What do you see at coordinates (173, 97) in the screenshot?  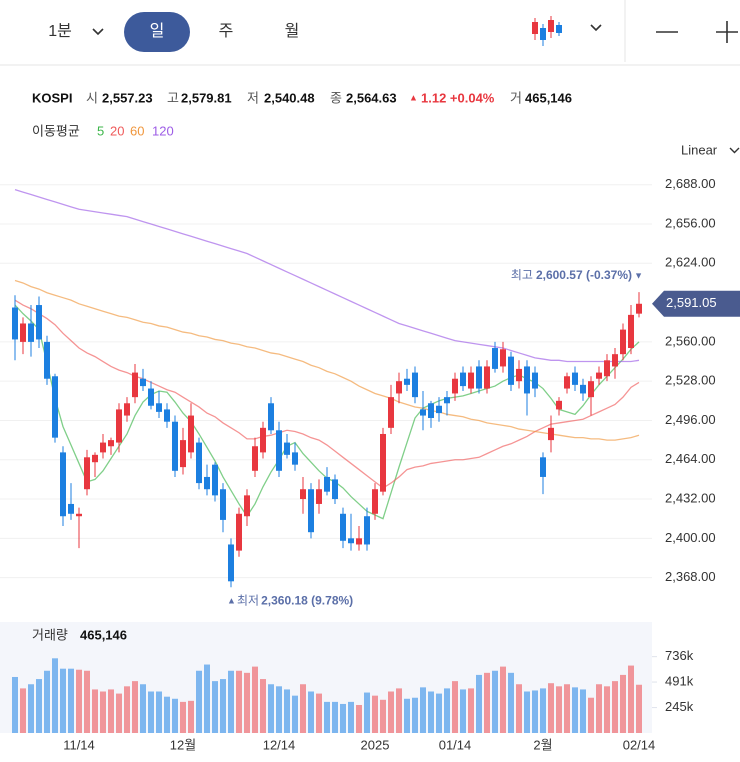 I see `quote-label: 고` at bounding box center [173, 97].